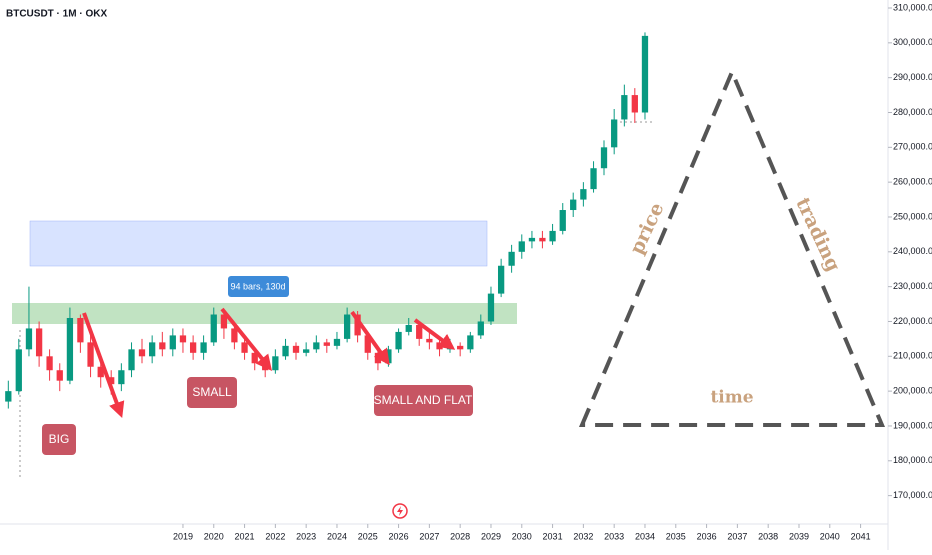 This screenshot has width=932, height=555. What do you see at coordinates (522, 536) in the screenshot?
I see `x-tick-label: 2030` at bounding box center [522, 536].